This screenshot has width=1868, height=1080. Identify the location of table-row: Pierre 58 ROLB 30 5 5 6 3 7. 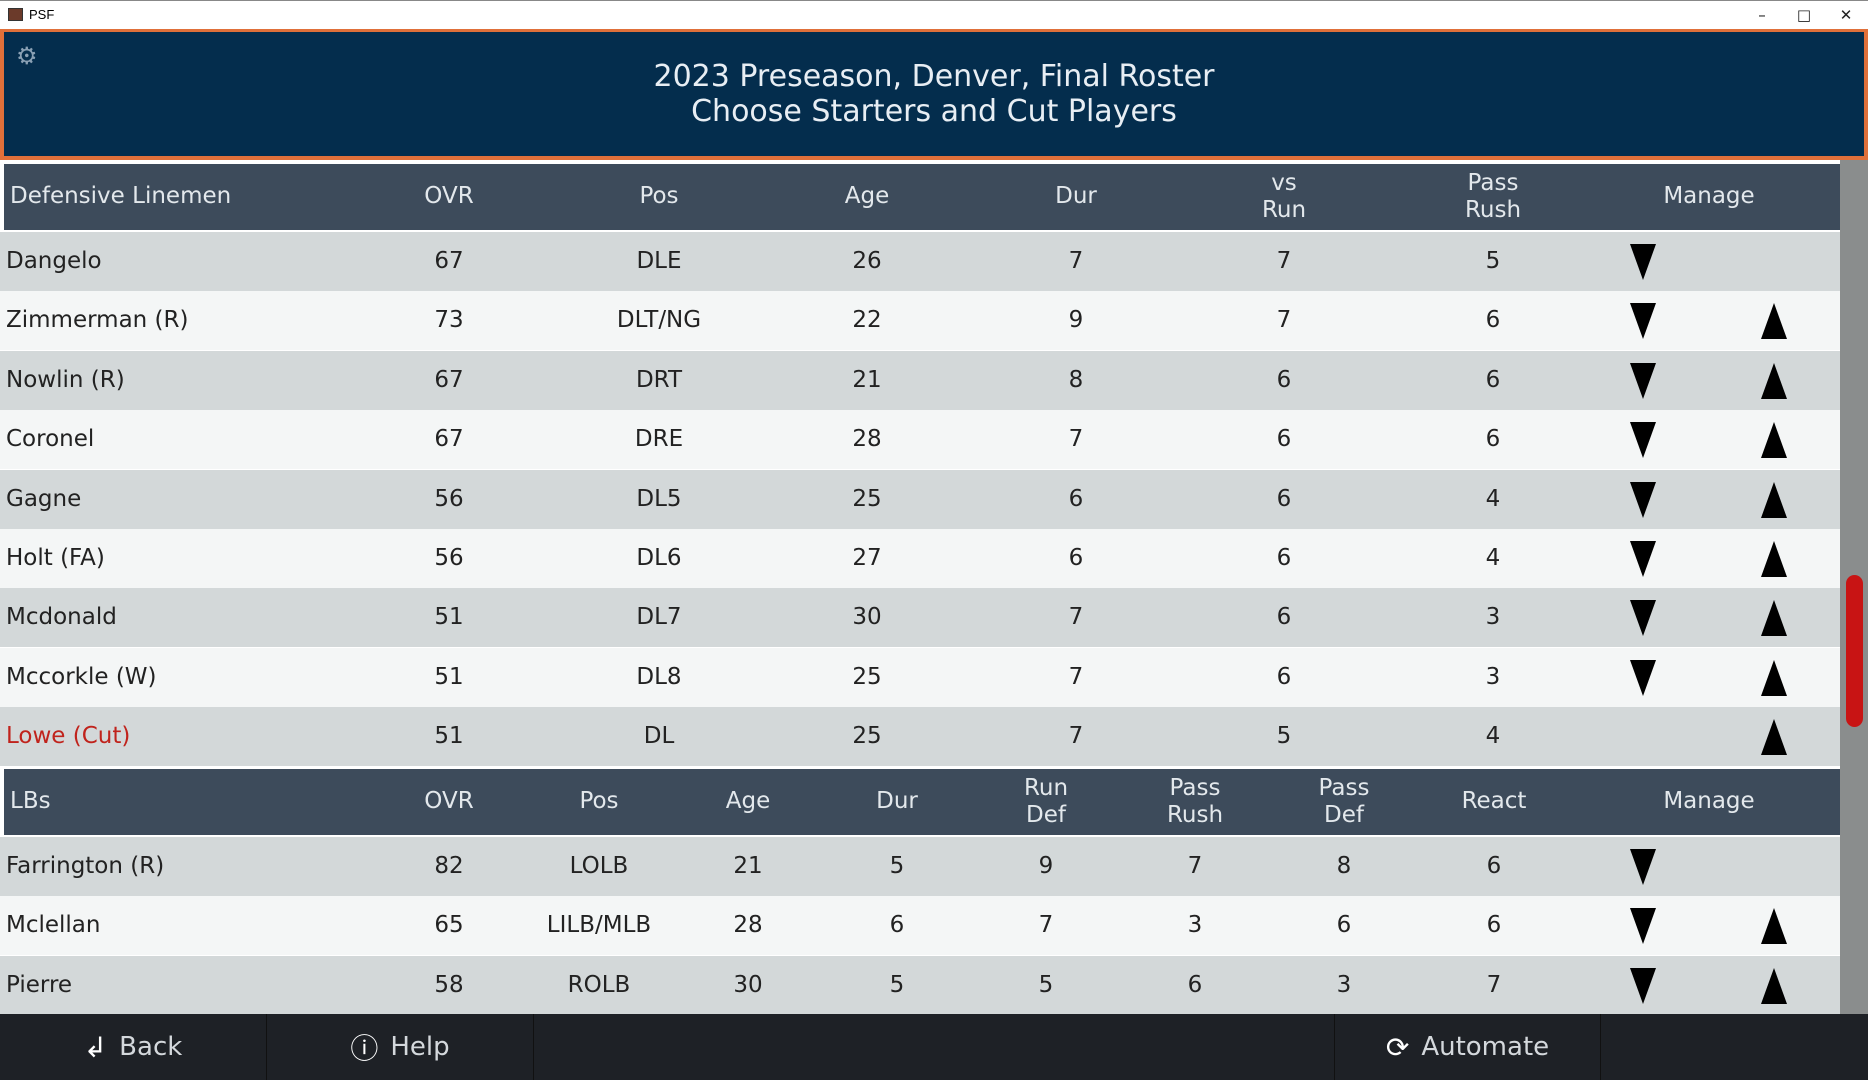
(920, 985).